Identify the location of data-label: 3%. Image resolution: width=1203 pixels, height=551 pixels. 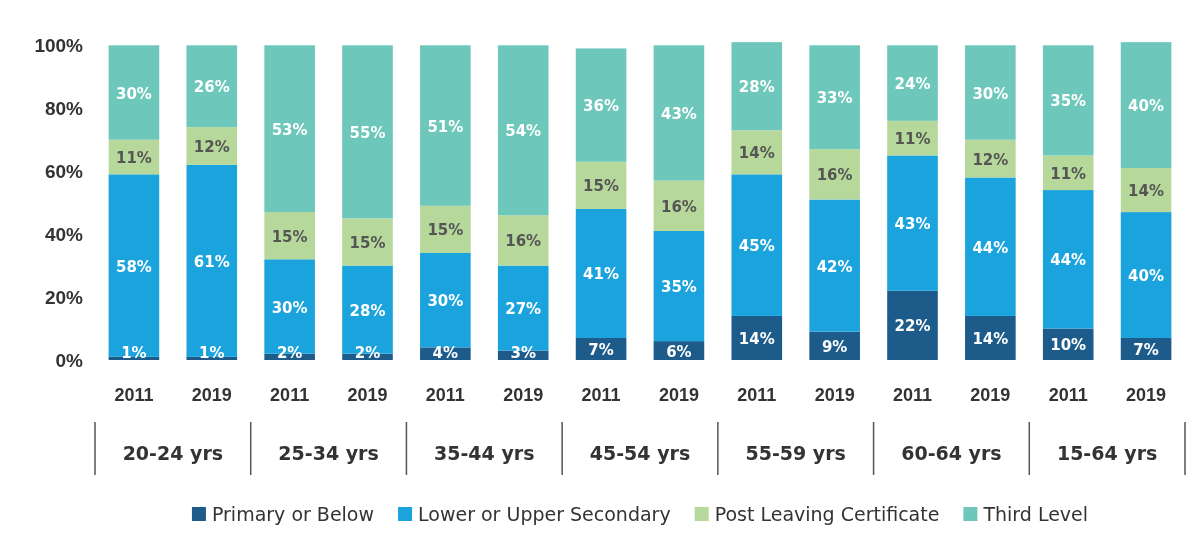
(523, 353).